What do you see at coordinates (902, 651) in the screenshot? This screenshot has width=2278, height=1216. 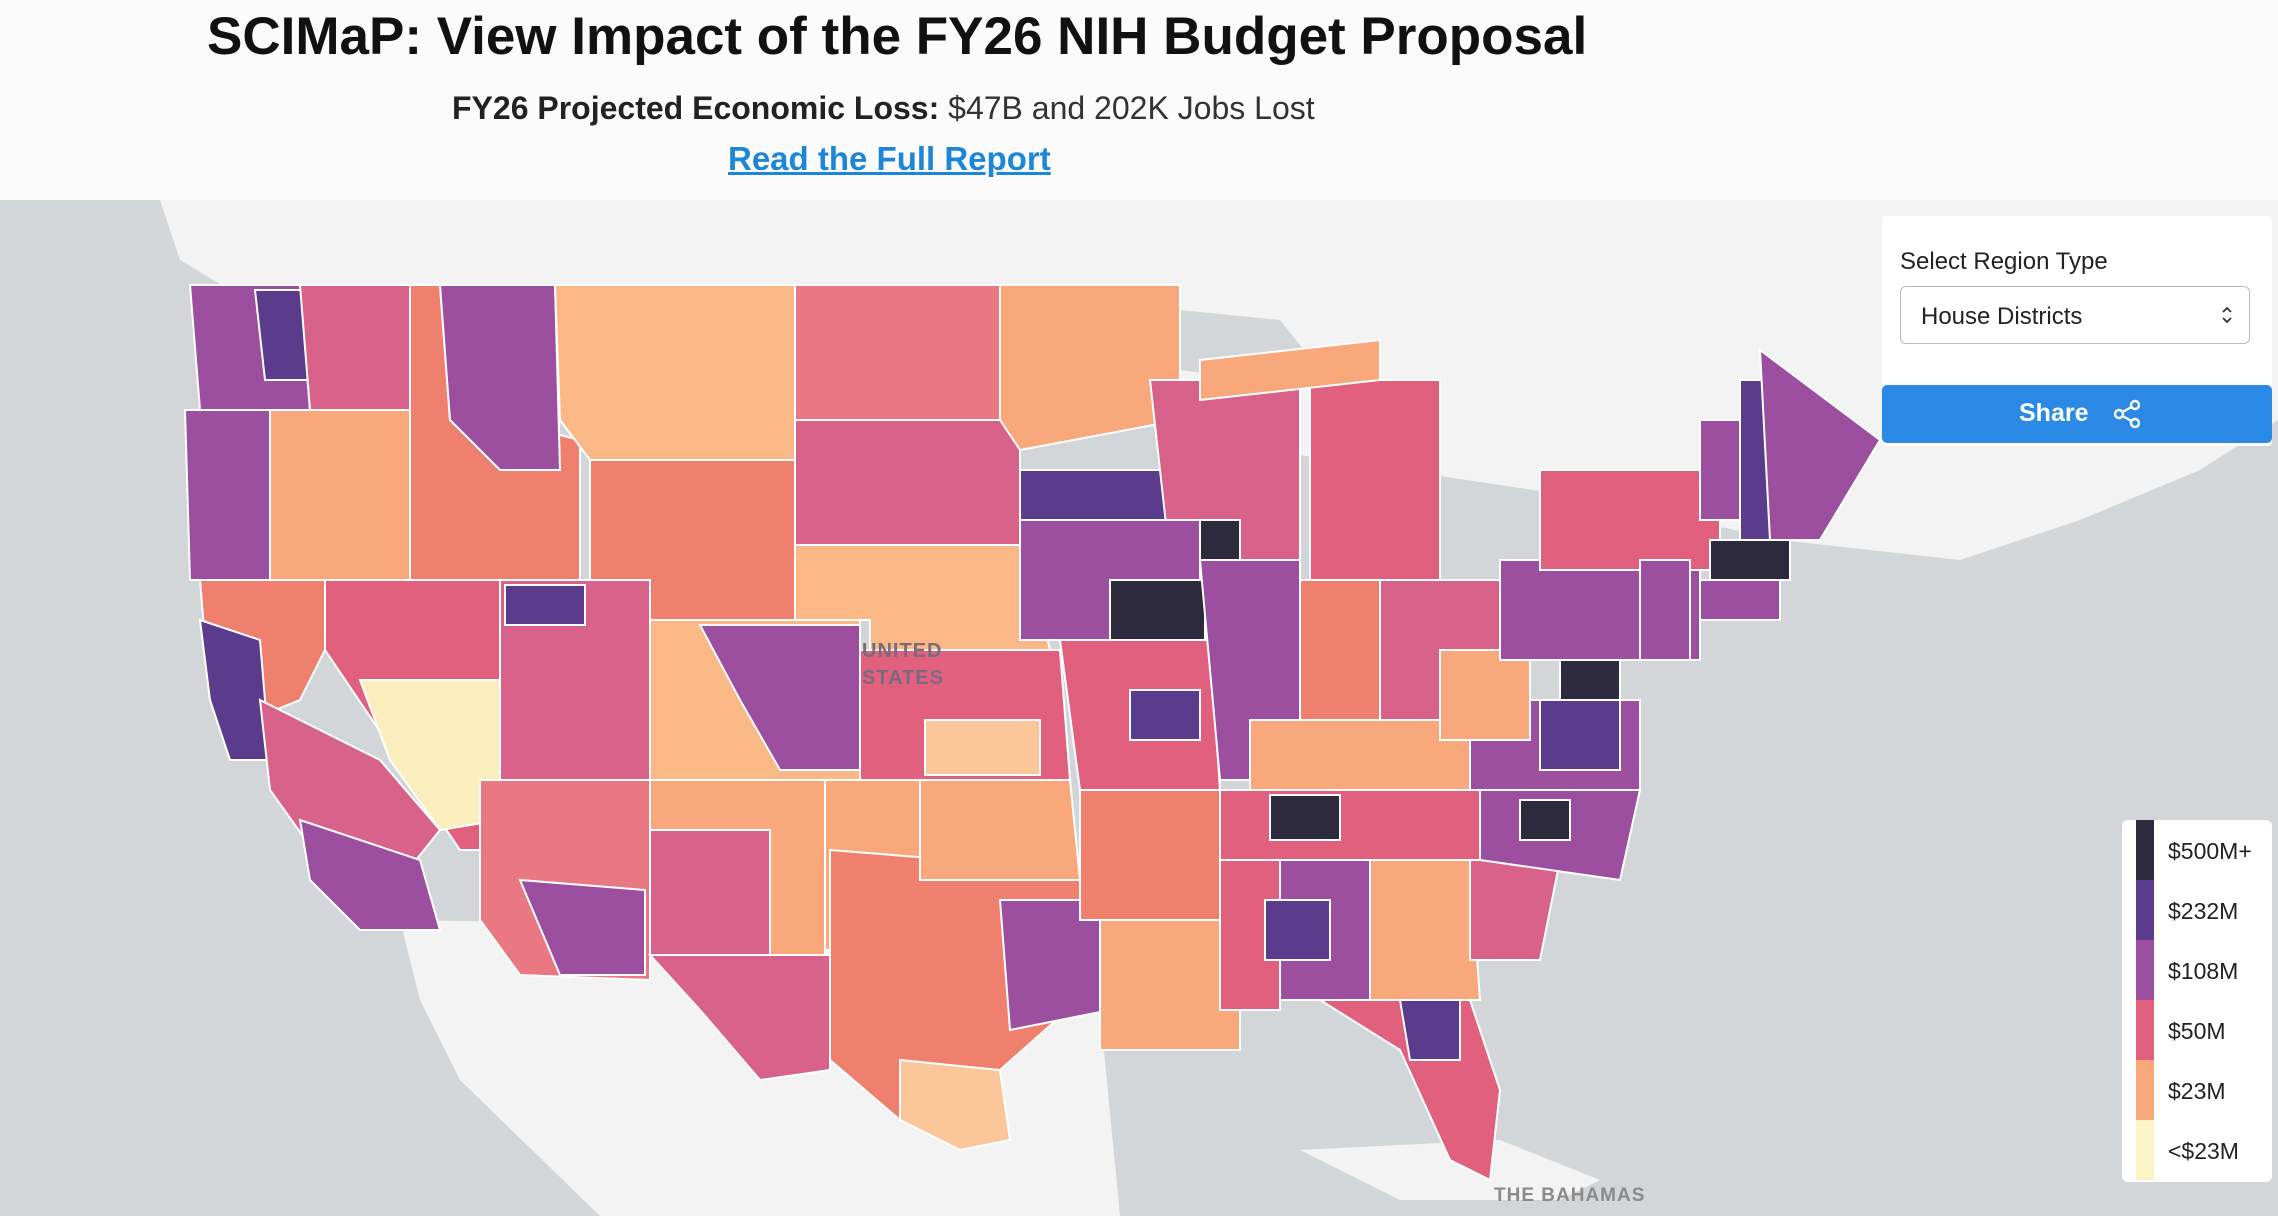 I see `country-label-line1: UNITED` at bounding box center [902, 651].